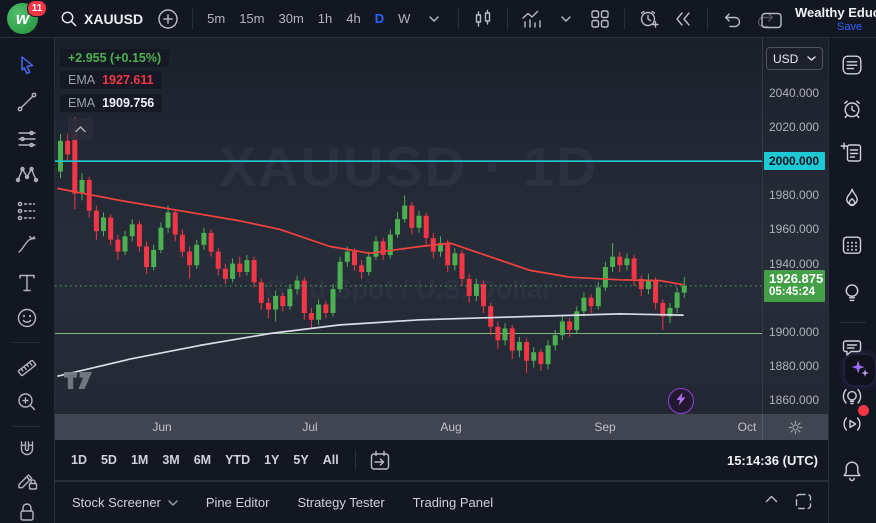 The width and height of the screenshot is (876, 523). I want to click on legend-collapse-button, so click(80, 129).